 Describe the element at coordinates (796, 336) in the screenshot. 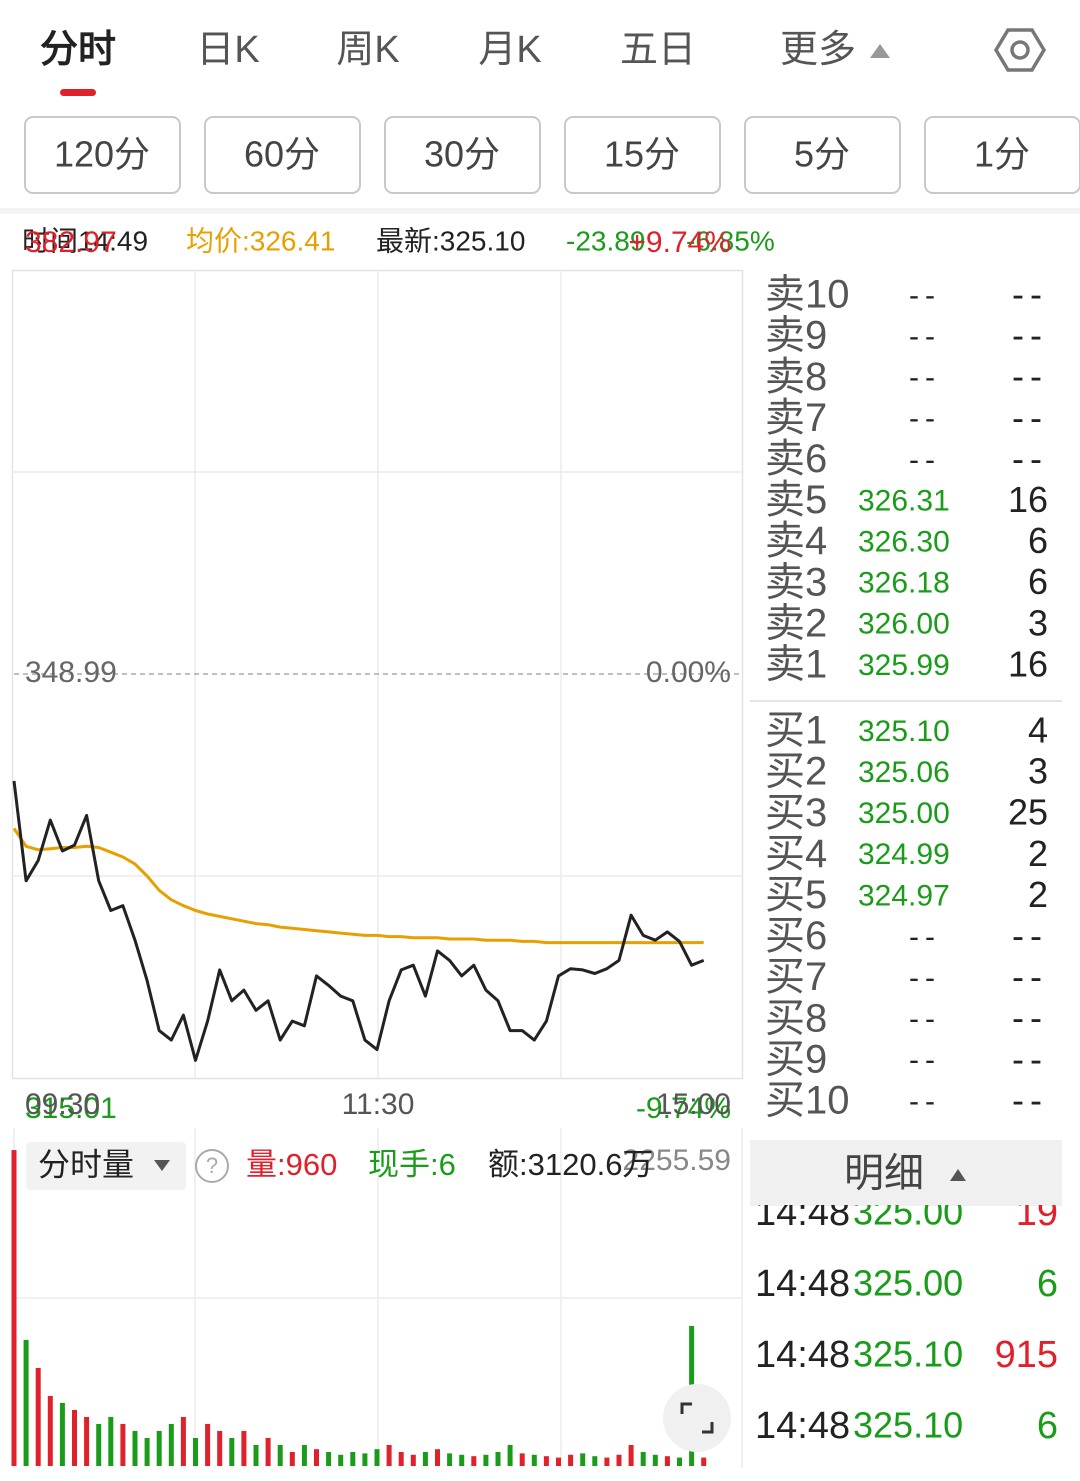

I see `book-label: 卖9` at that location.